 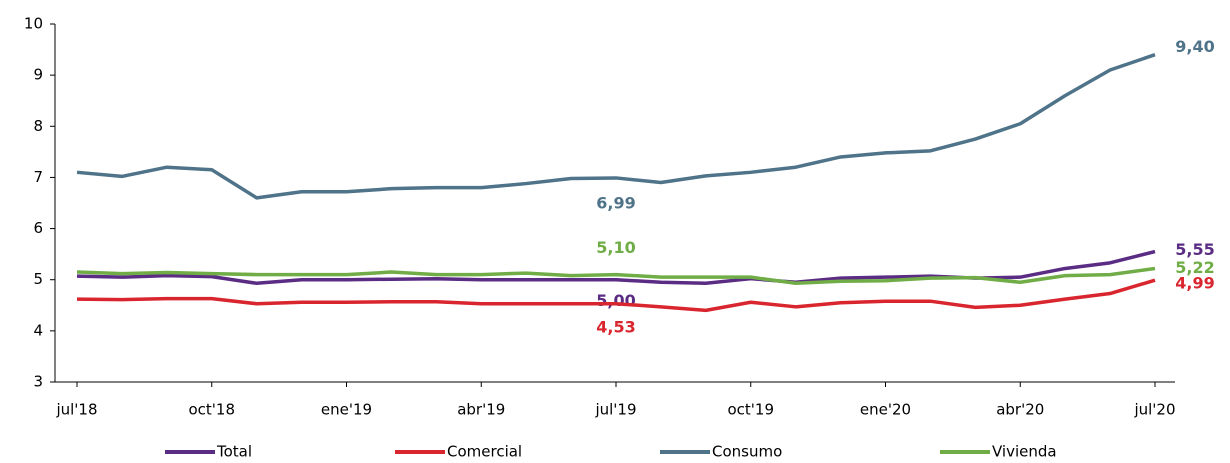 What do you see at coordinates (38, 126) in the screenshot?
I see `y-tick-label: 8` at bounding box center [38, 126].